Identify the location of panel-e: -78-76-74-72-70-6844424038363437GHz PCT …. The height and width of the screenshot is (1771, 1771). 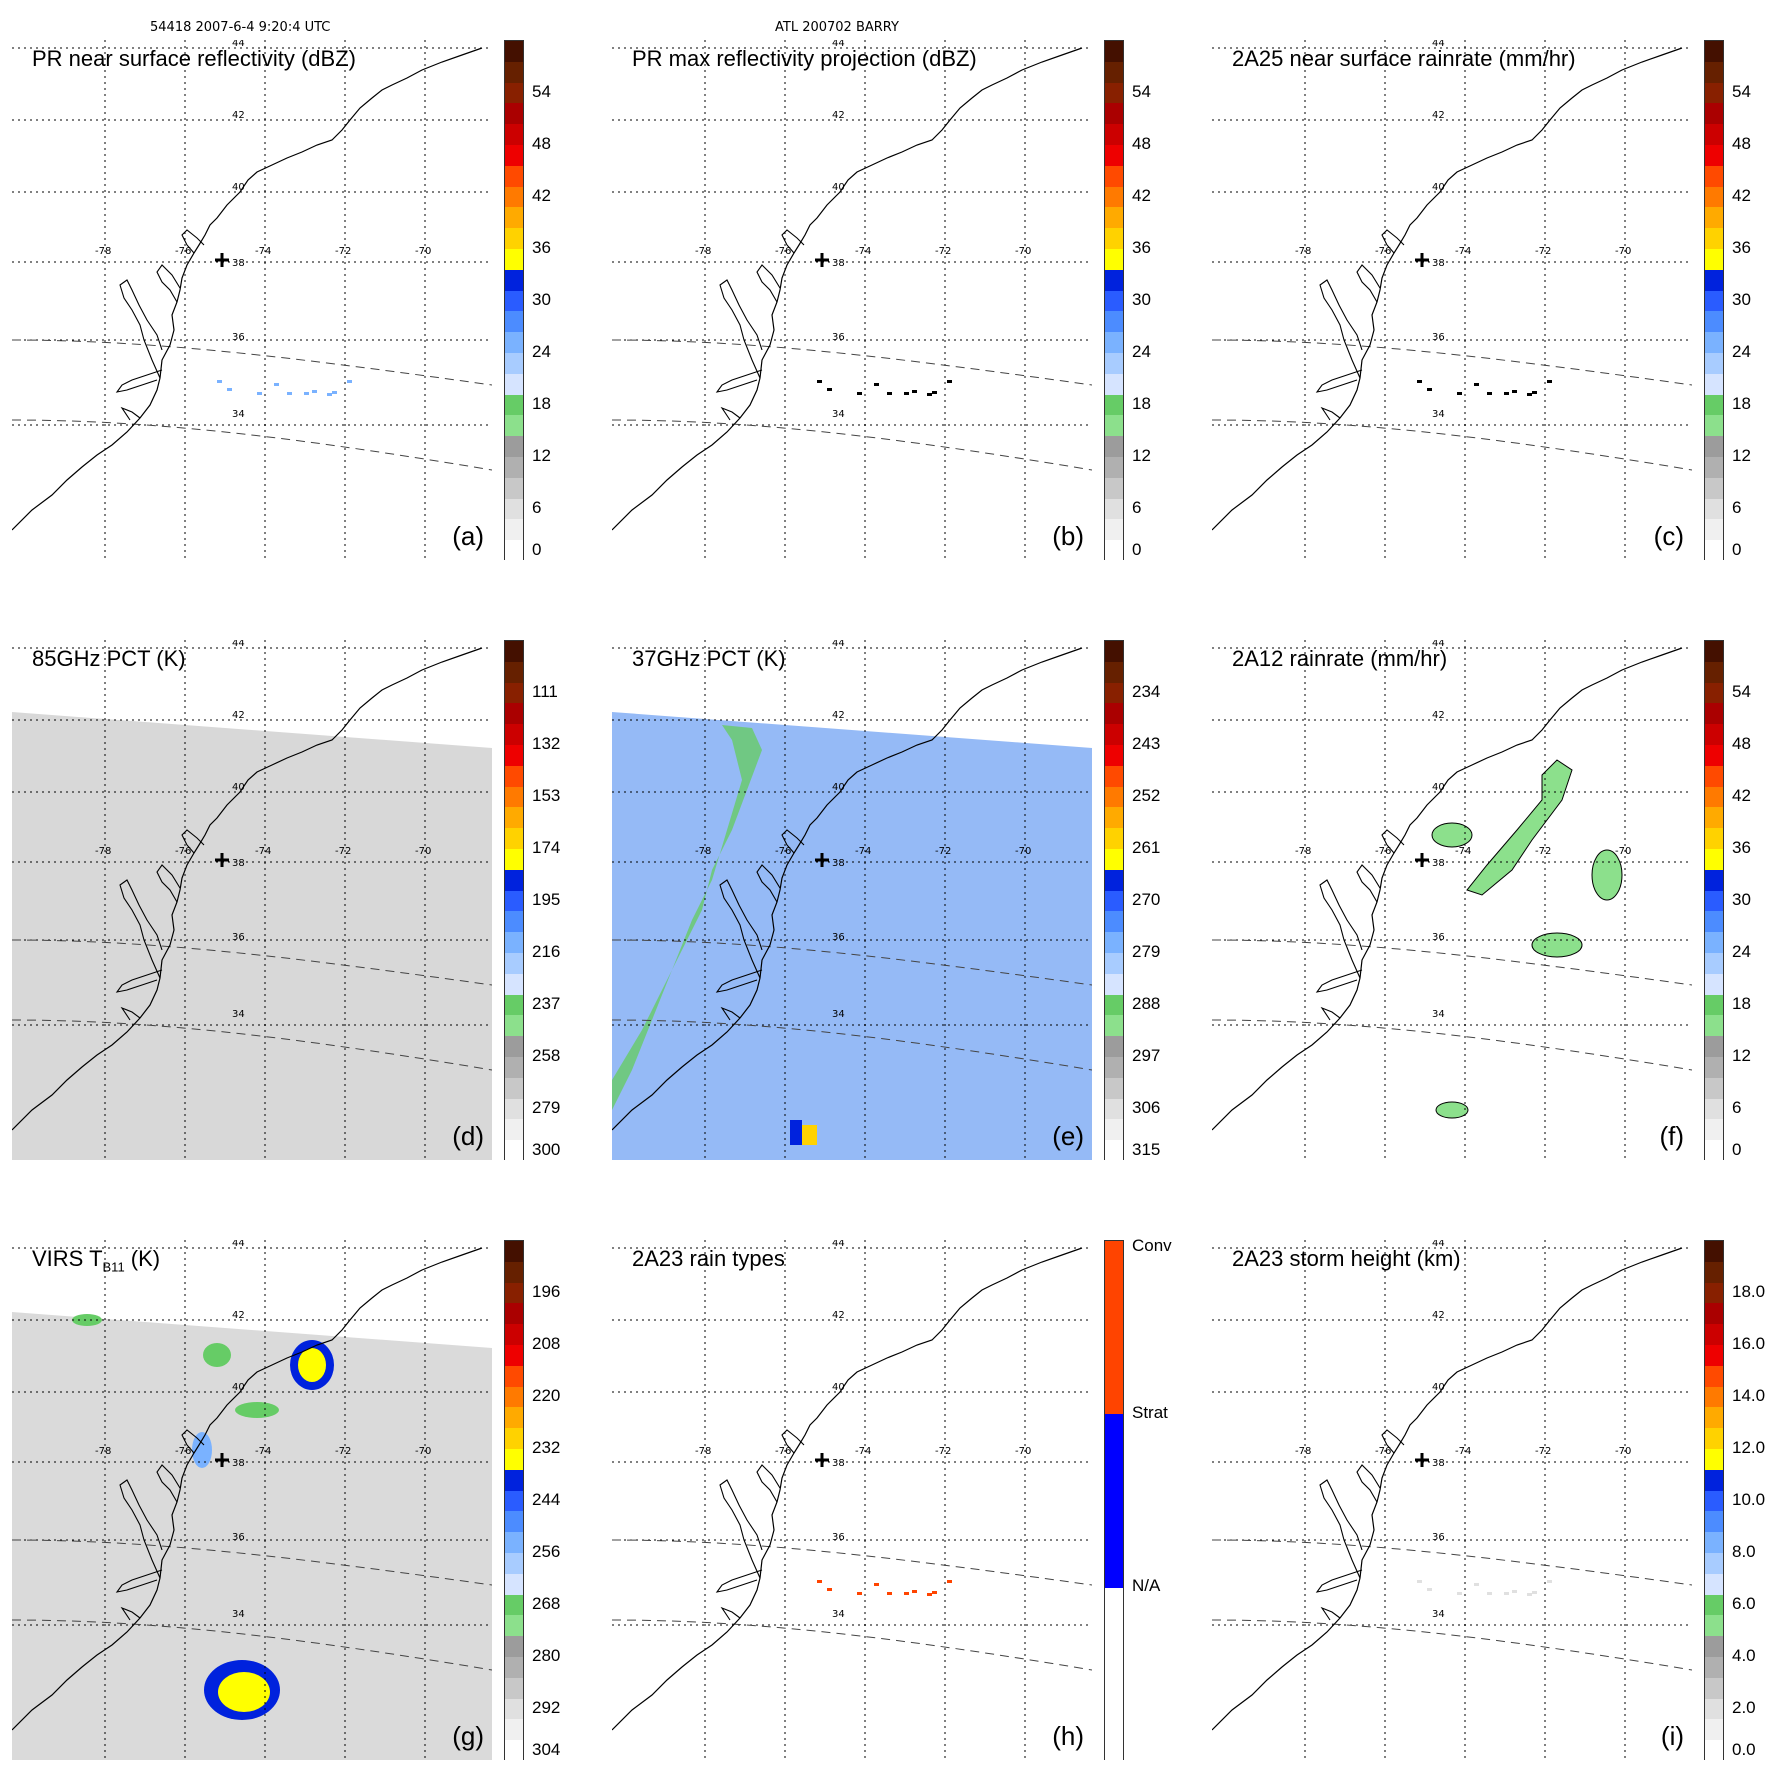
(886, 901).